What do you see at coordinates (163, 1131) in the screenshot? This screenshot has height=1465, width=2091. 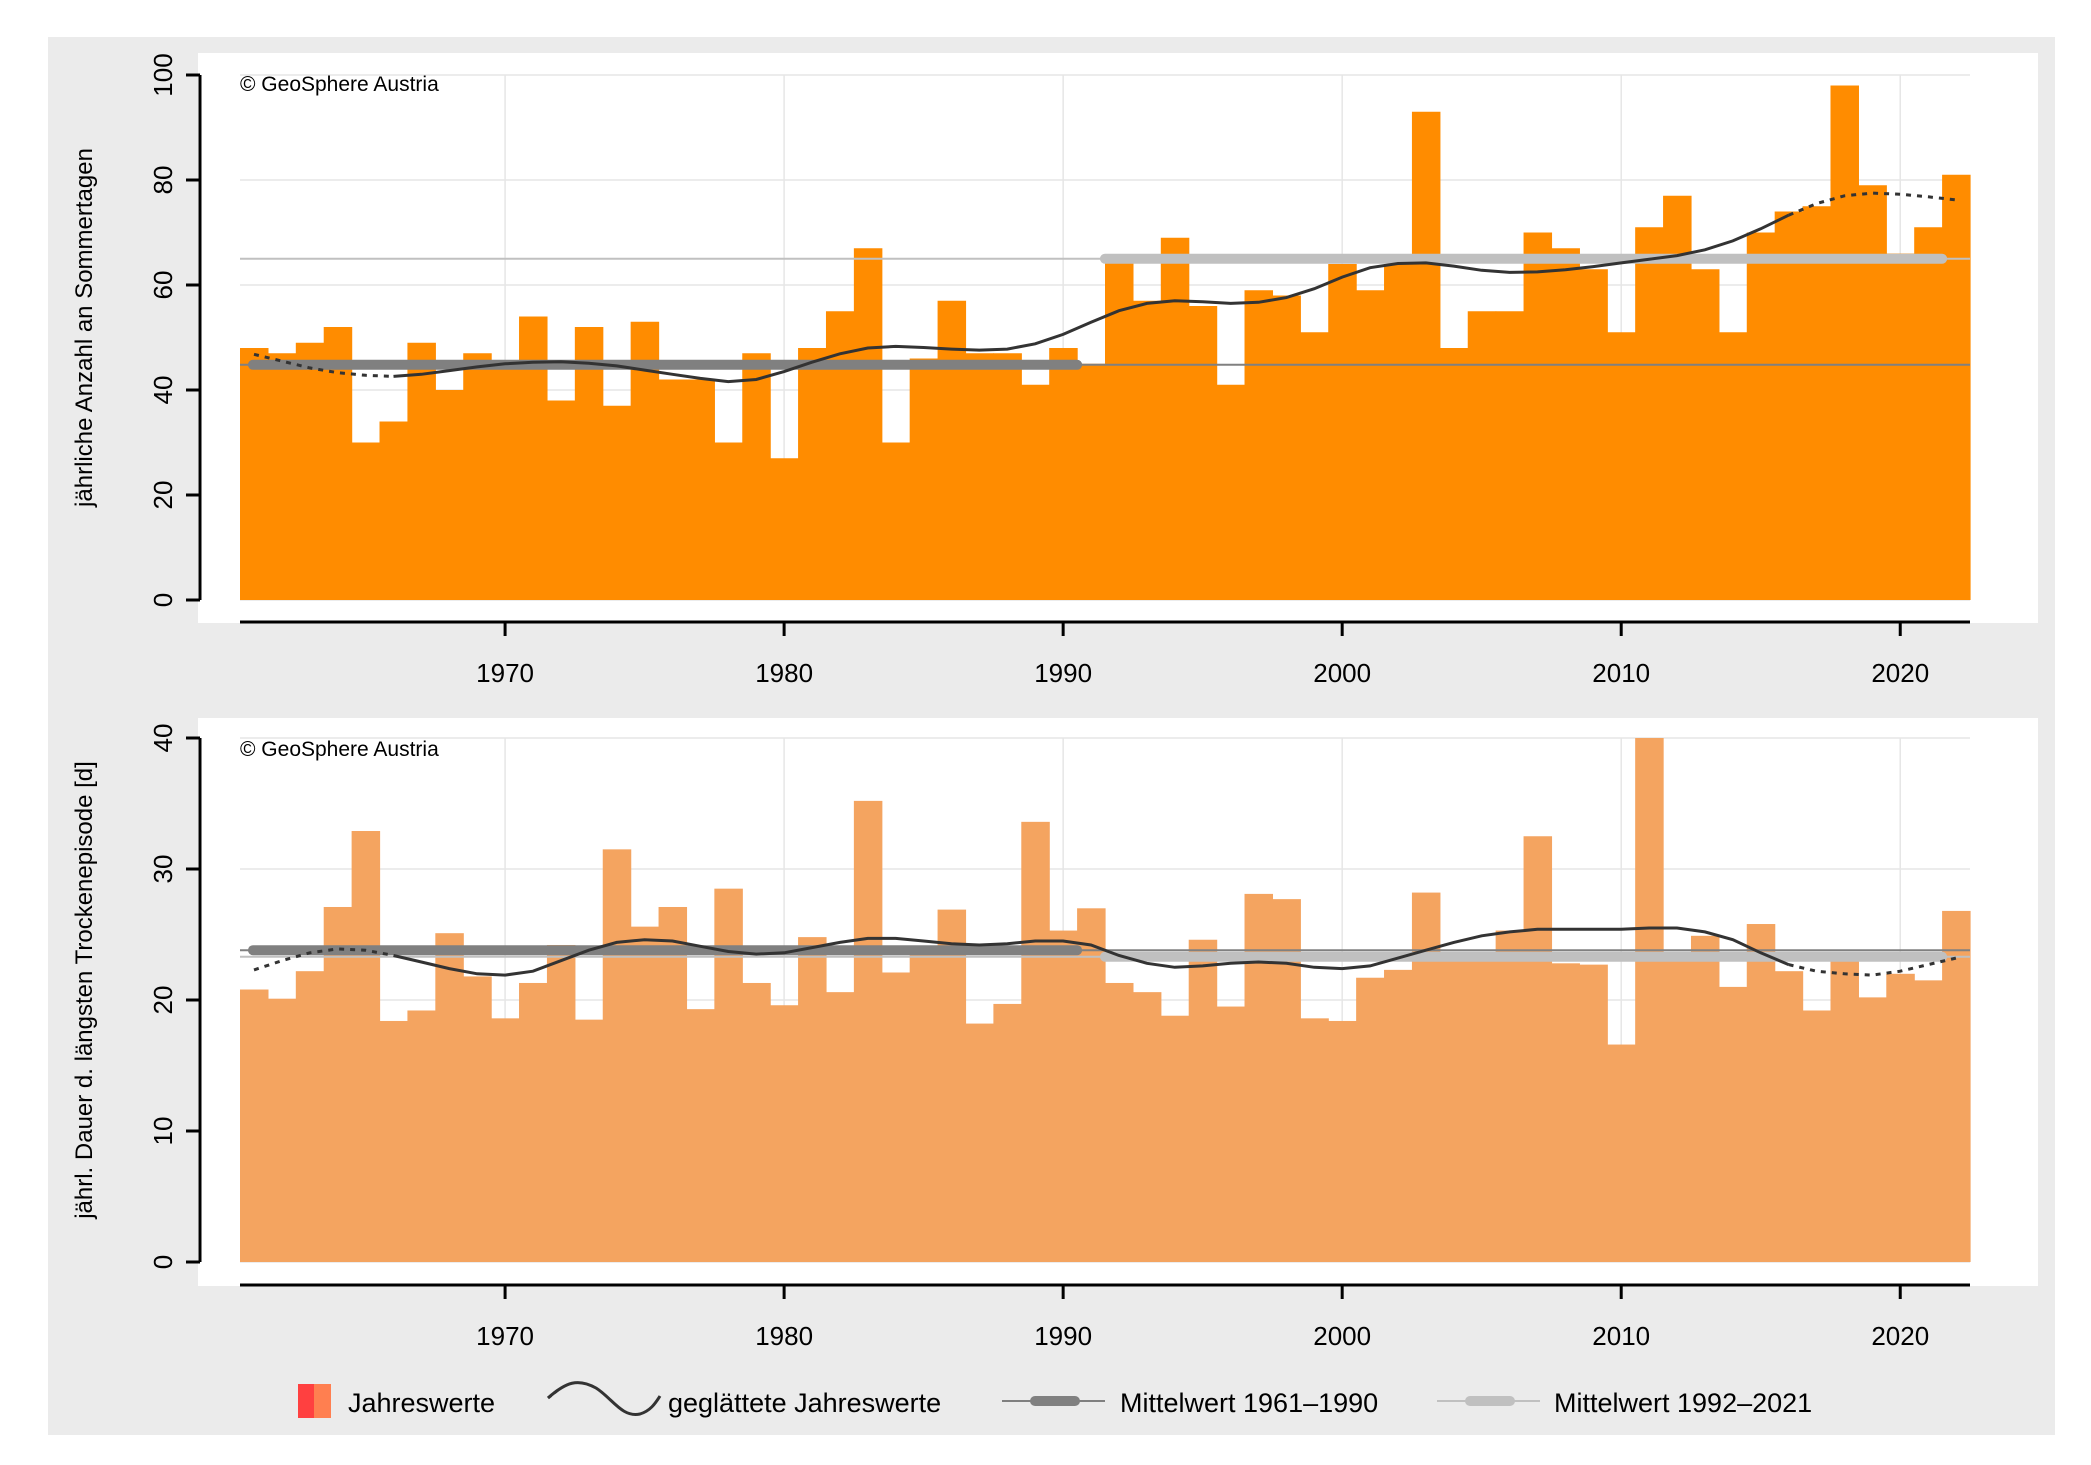 I see `y-tick-label: 10` at bounding box center [163, 1131].